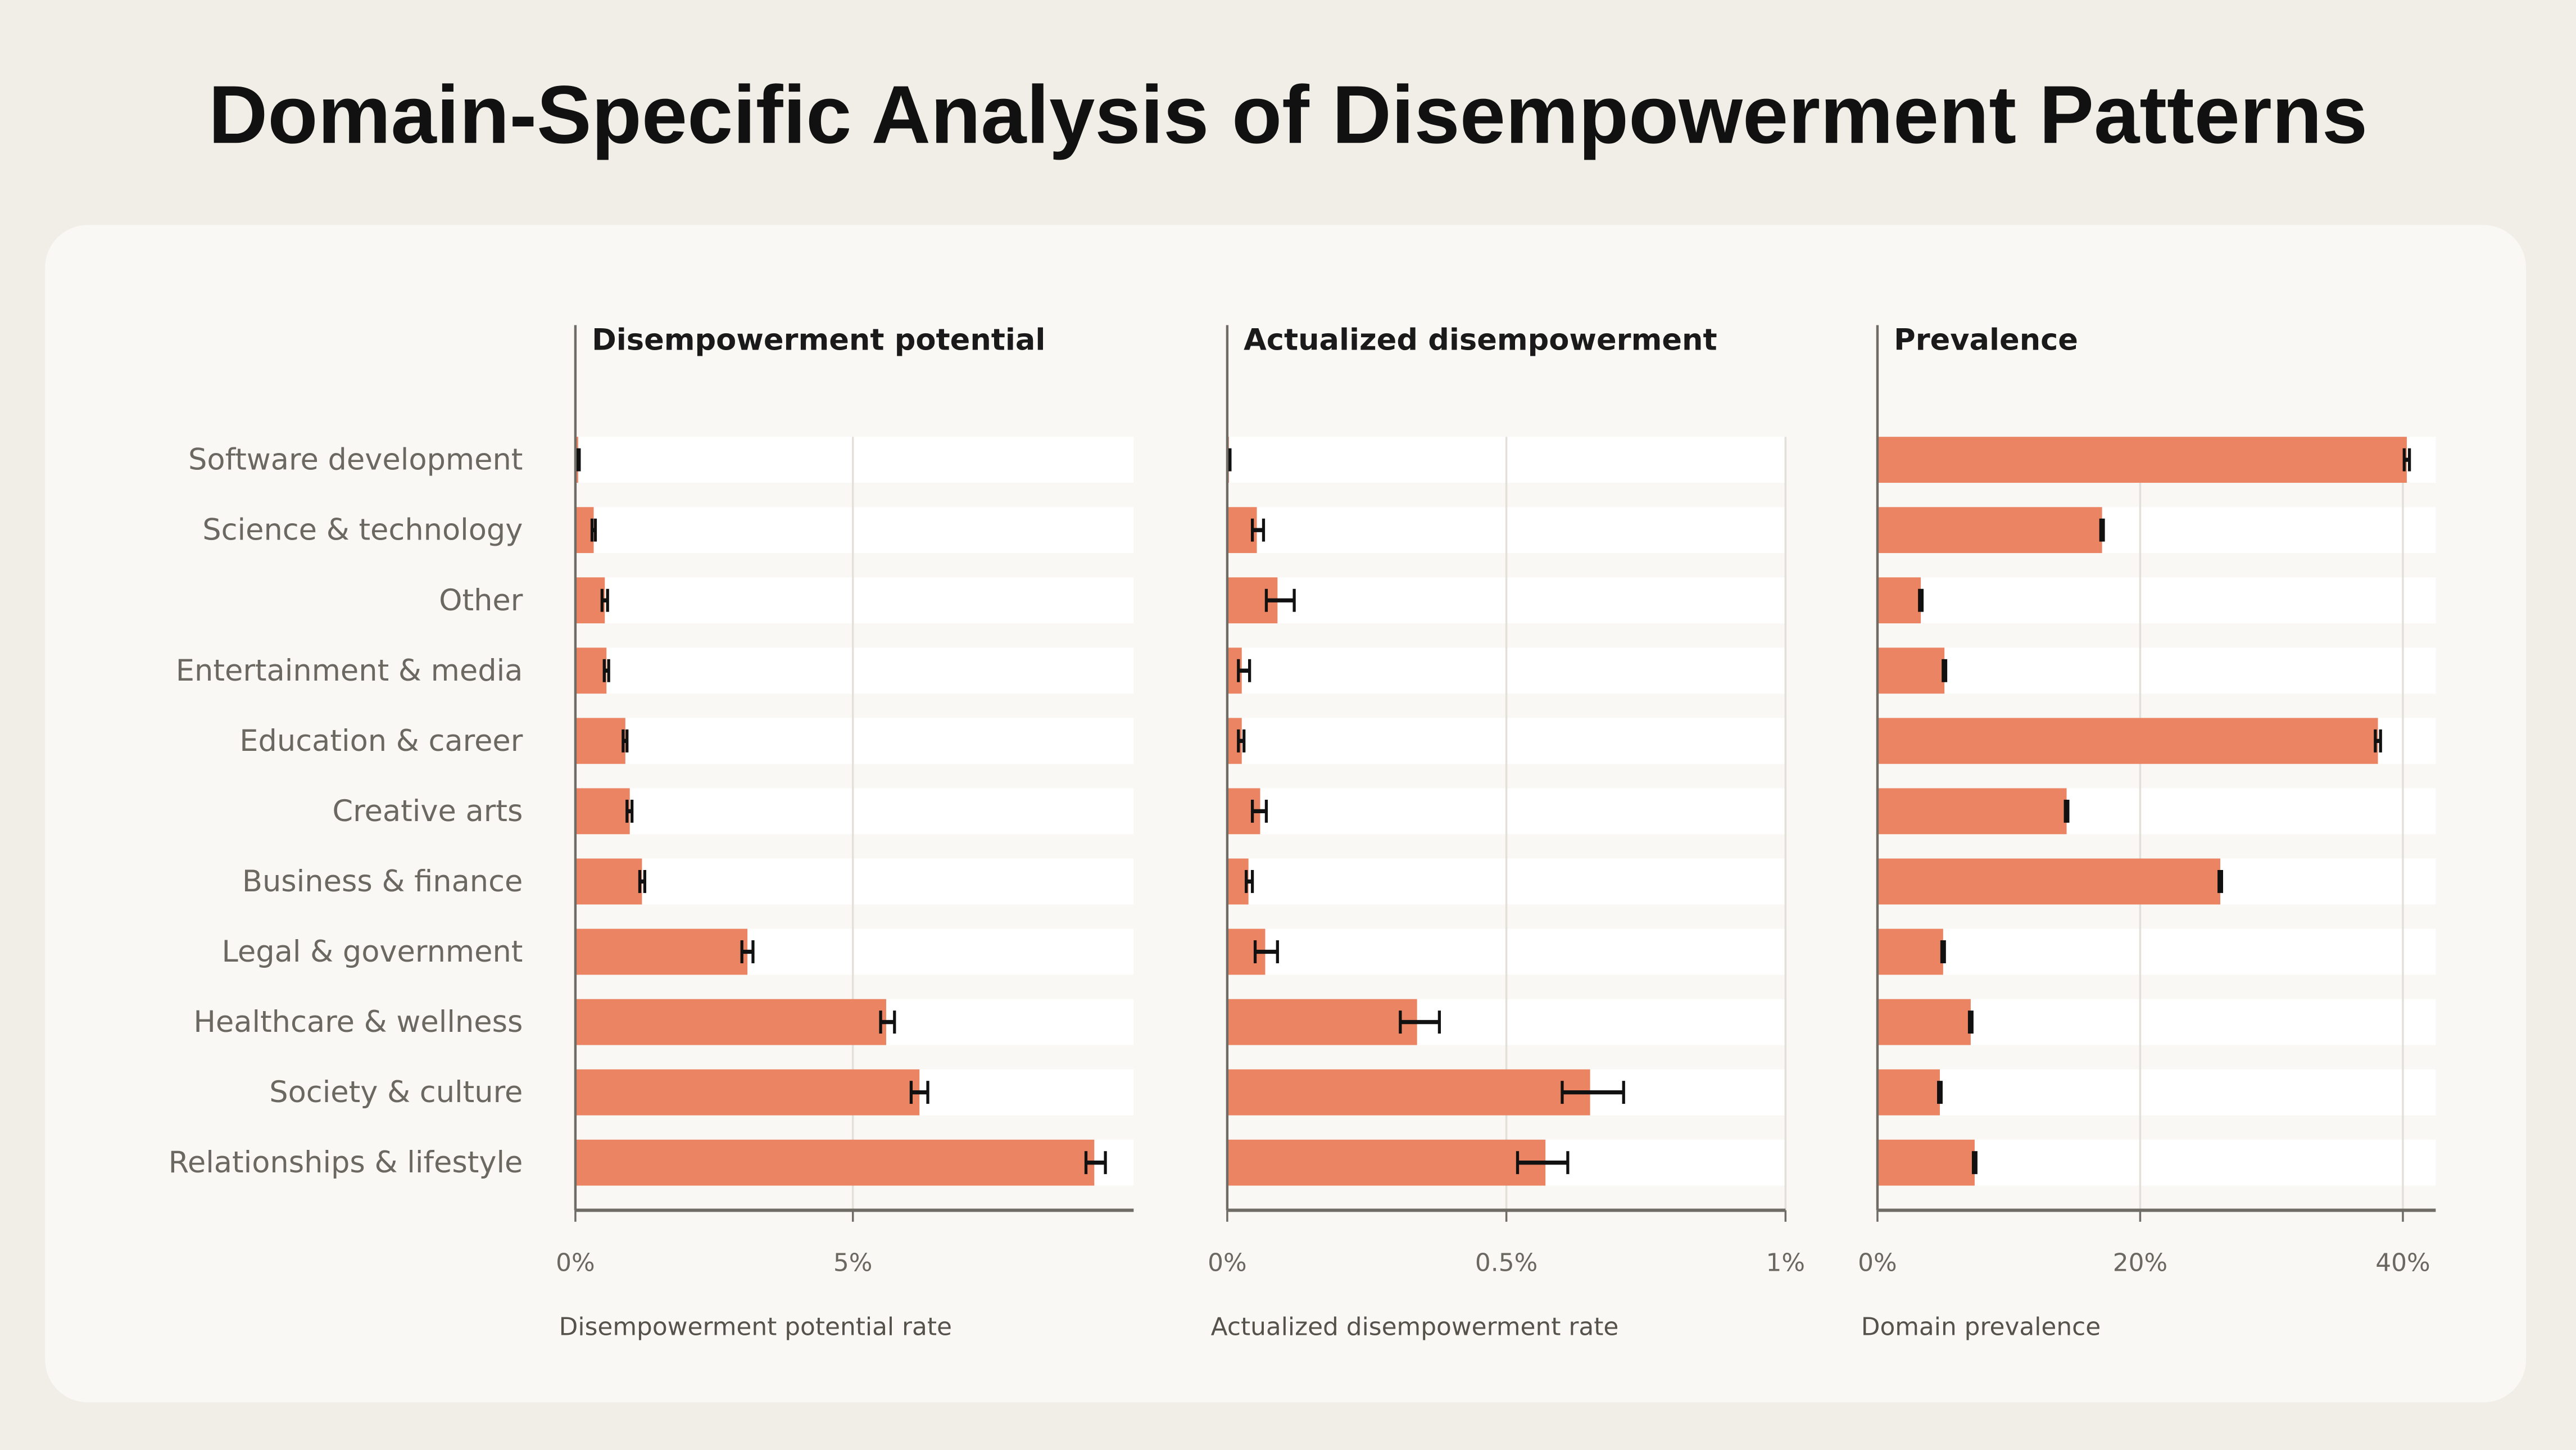  Describe the element at coordinates (1480, 340) in the screenshot. I see `panel-title: Actualized disempowerment` at that location.